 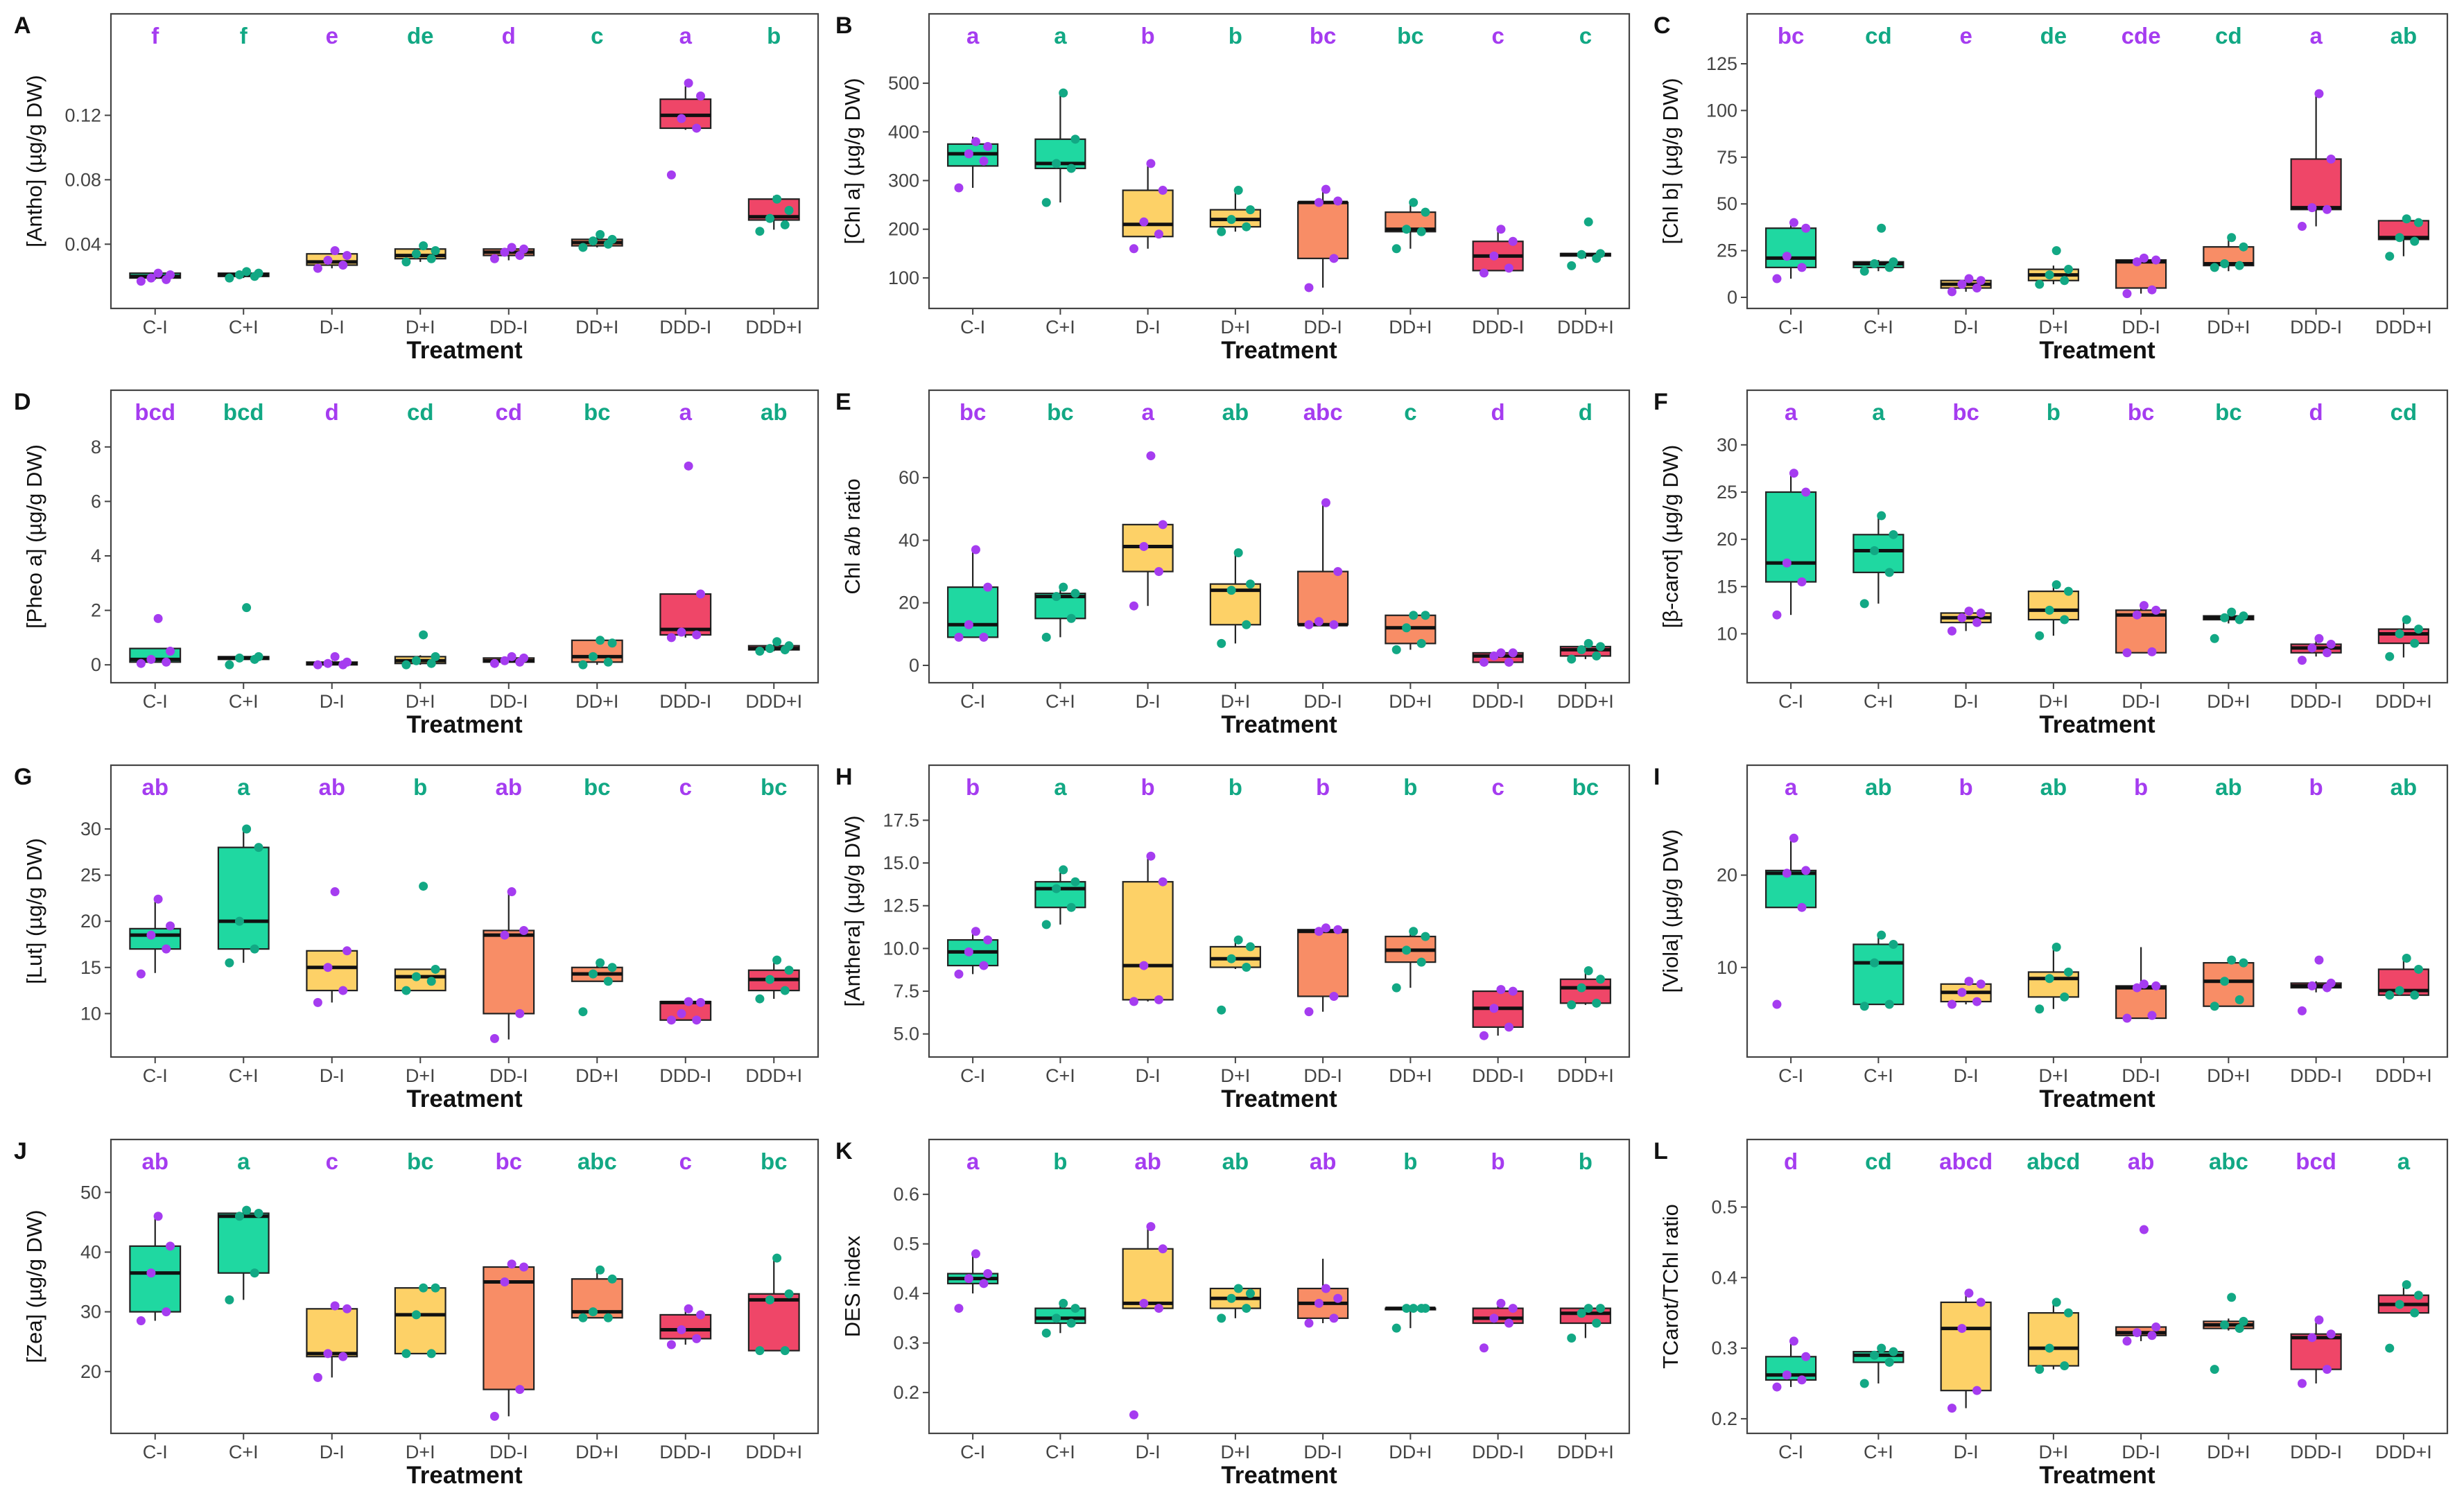 What do you see at coordinates (1724, 1278) in the screenshot?
I see `y-tick-label: 0.4` at bounding box center [1724, 1278].